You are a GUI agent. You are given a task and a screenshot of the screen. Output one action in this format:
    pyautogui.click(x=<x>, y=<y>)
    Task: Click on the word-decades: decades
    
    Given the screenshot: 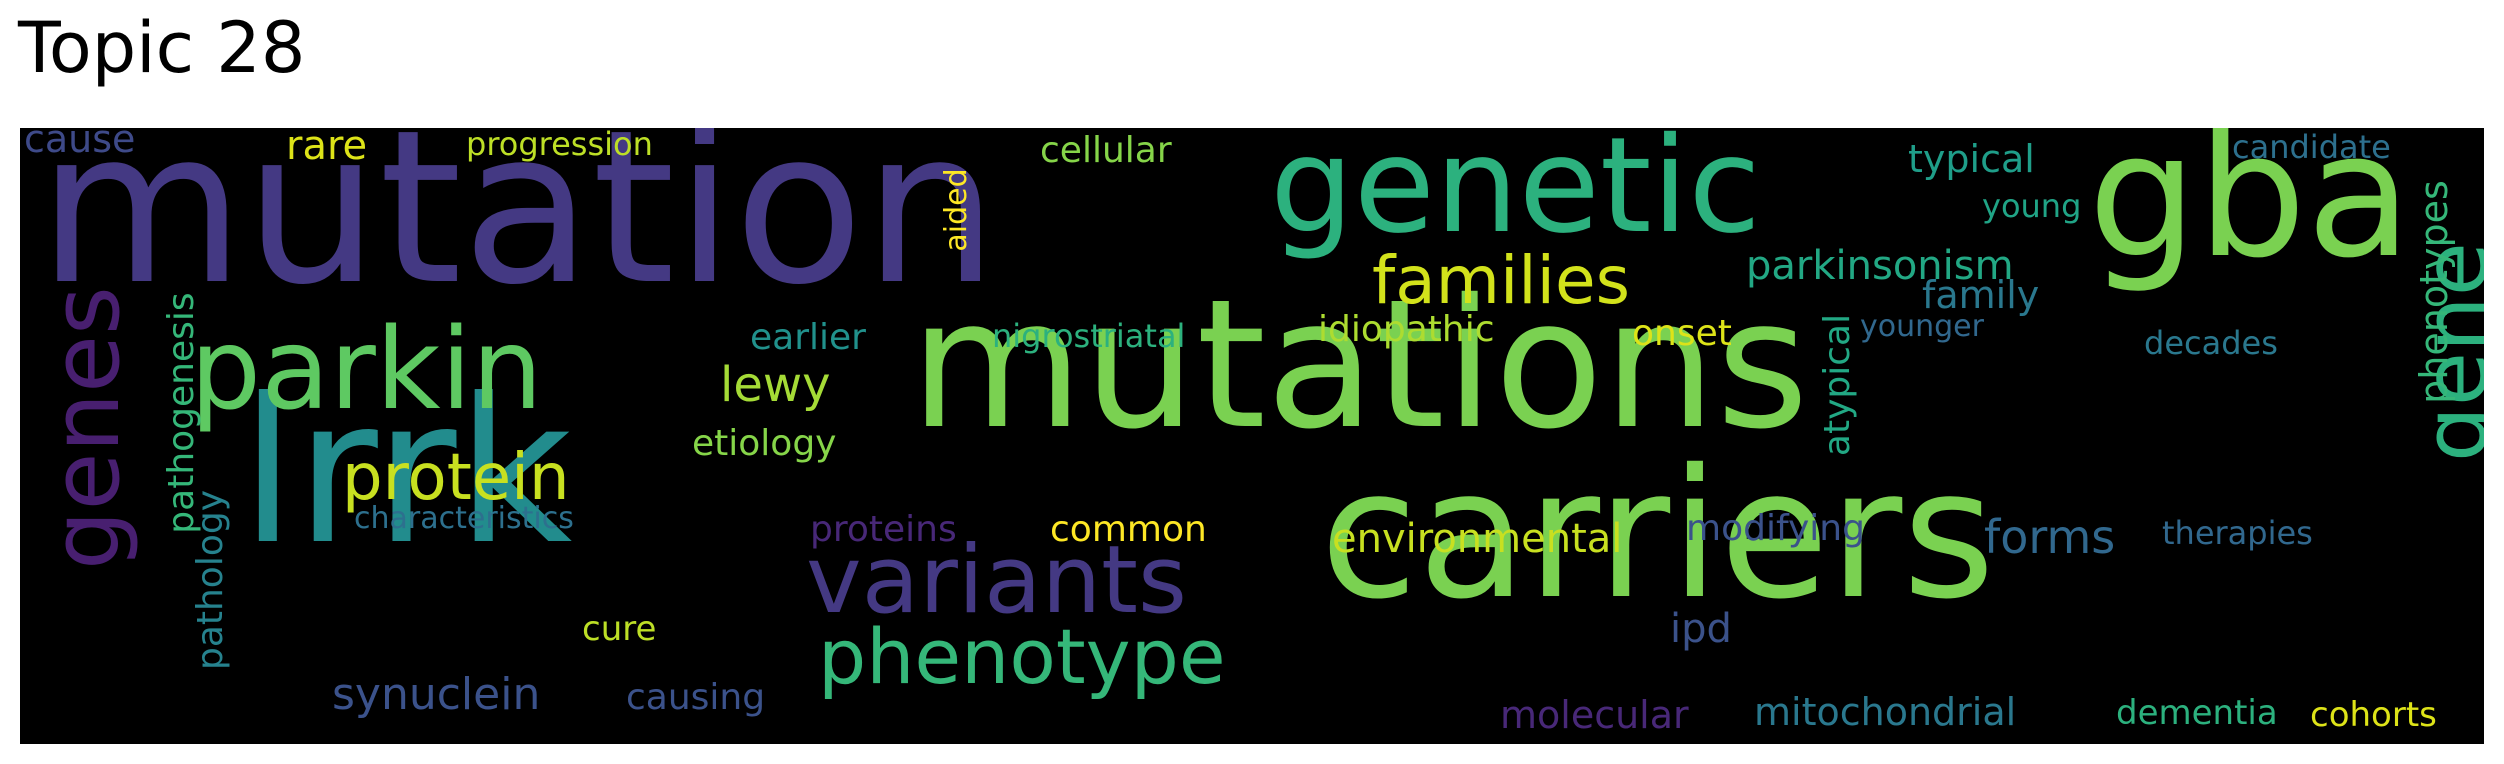 What is the action you would take?
    pyautogui.click(x=2211, y=343)
    